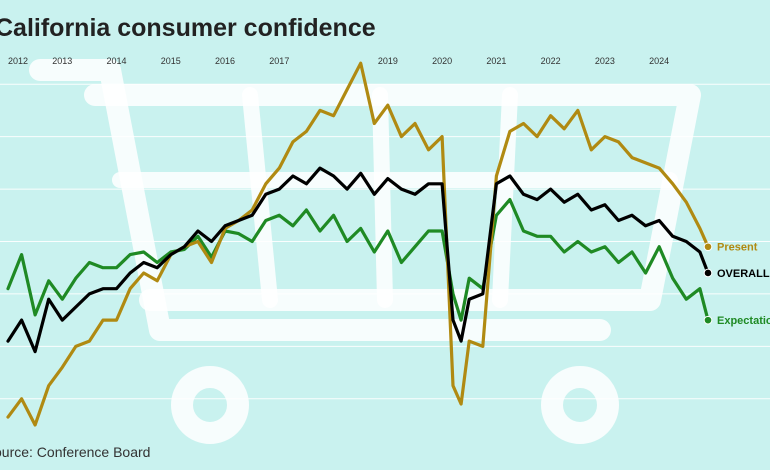 The width and height of the screenshot is (770, 470). What do you see at coordinates (279, 61) in the screenshot?
I see `x-tick-label: 2017` at bounding box center [279, 61].